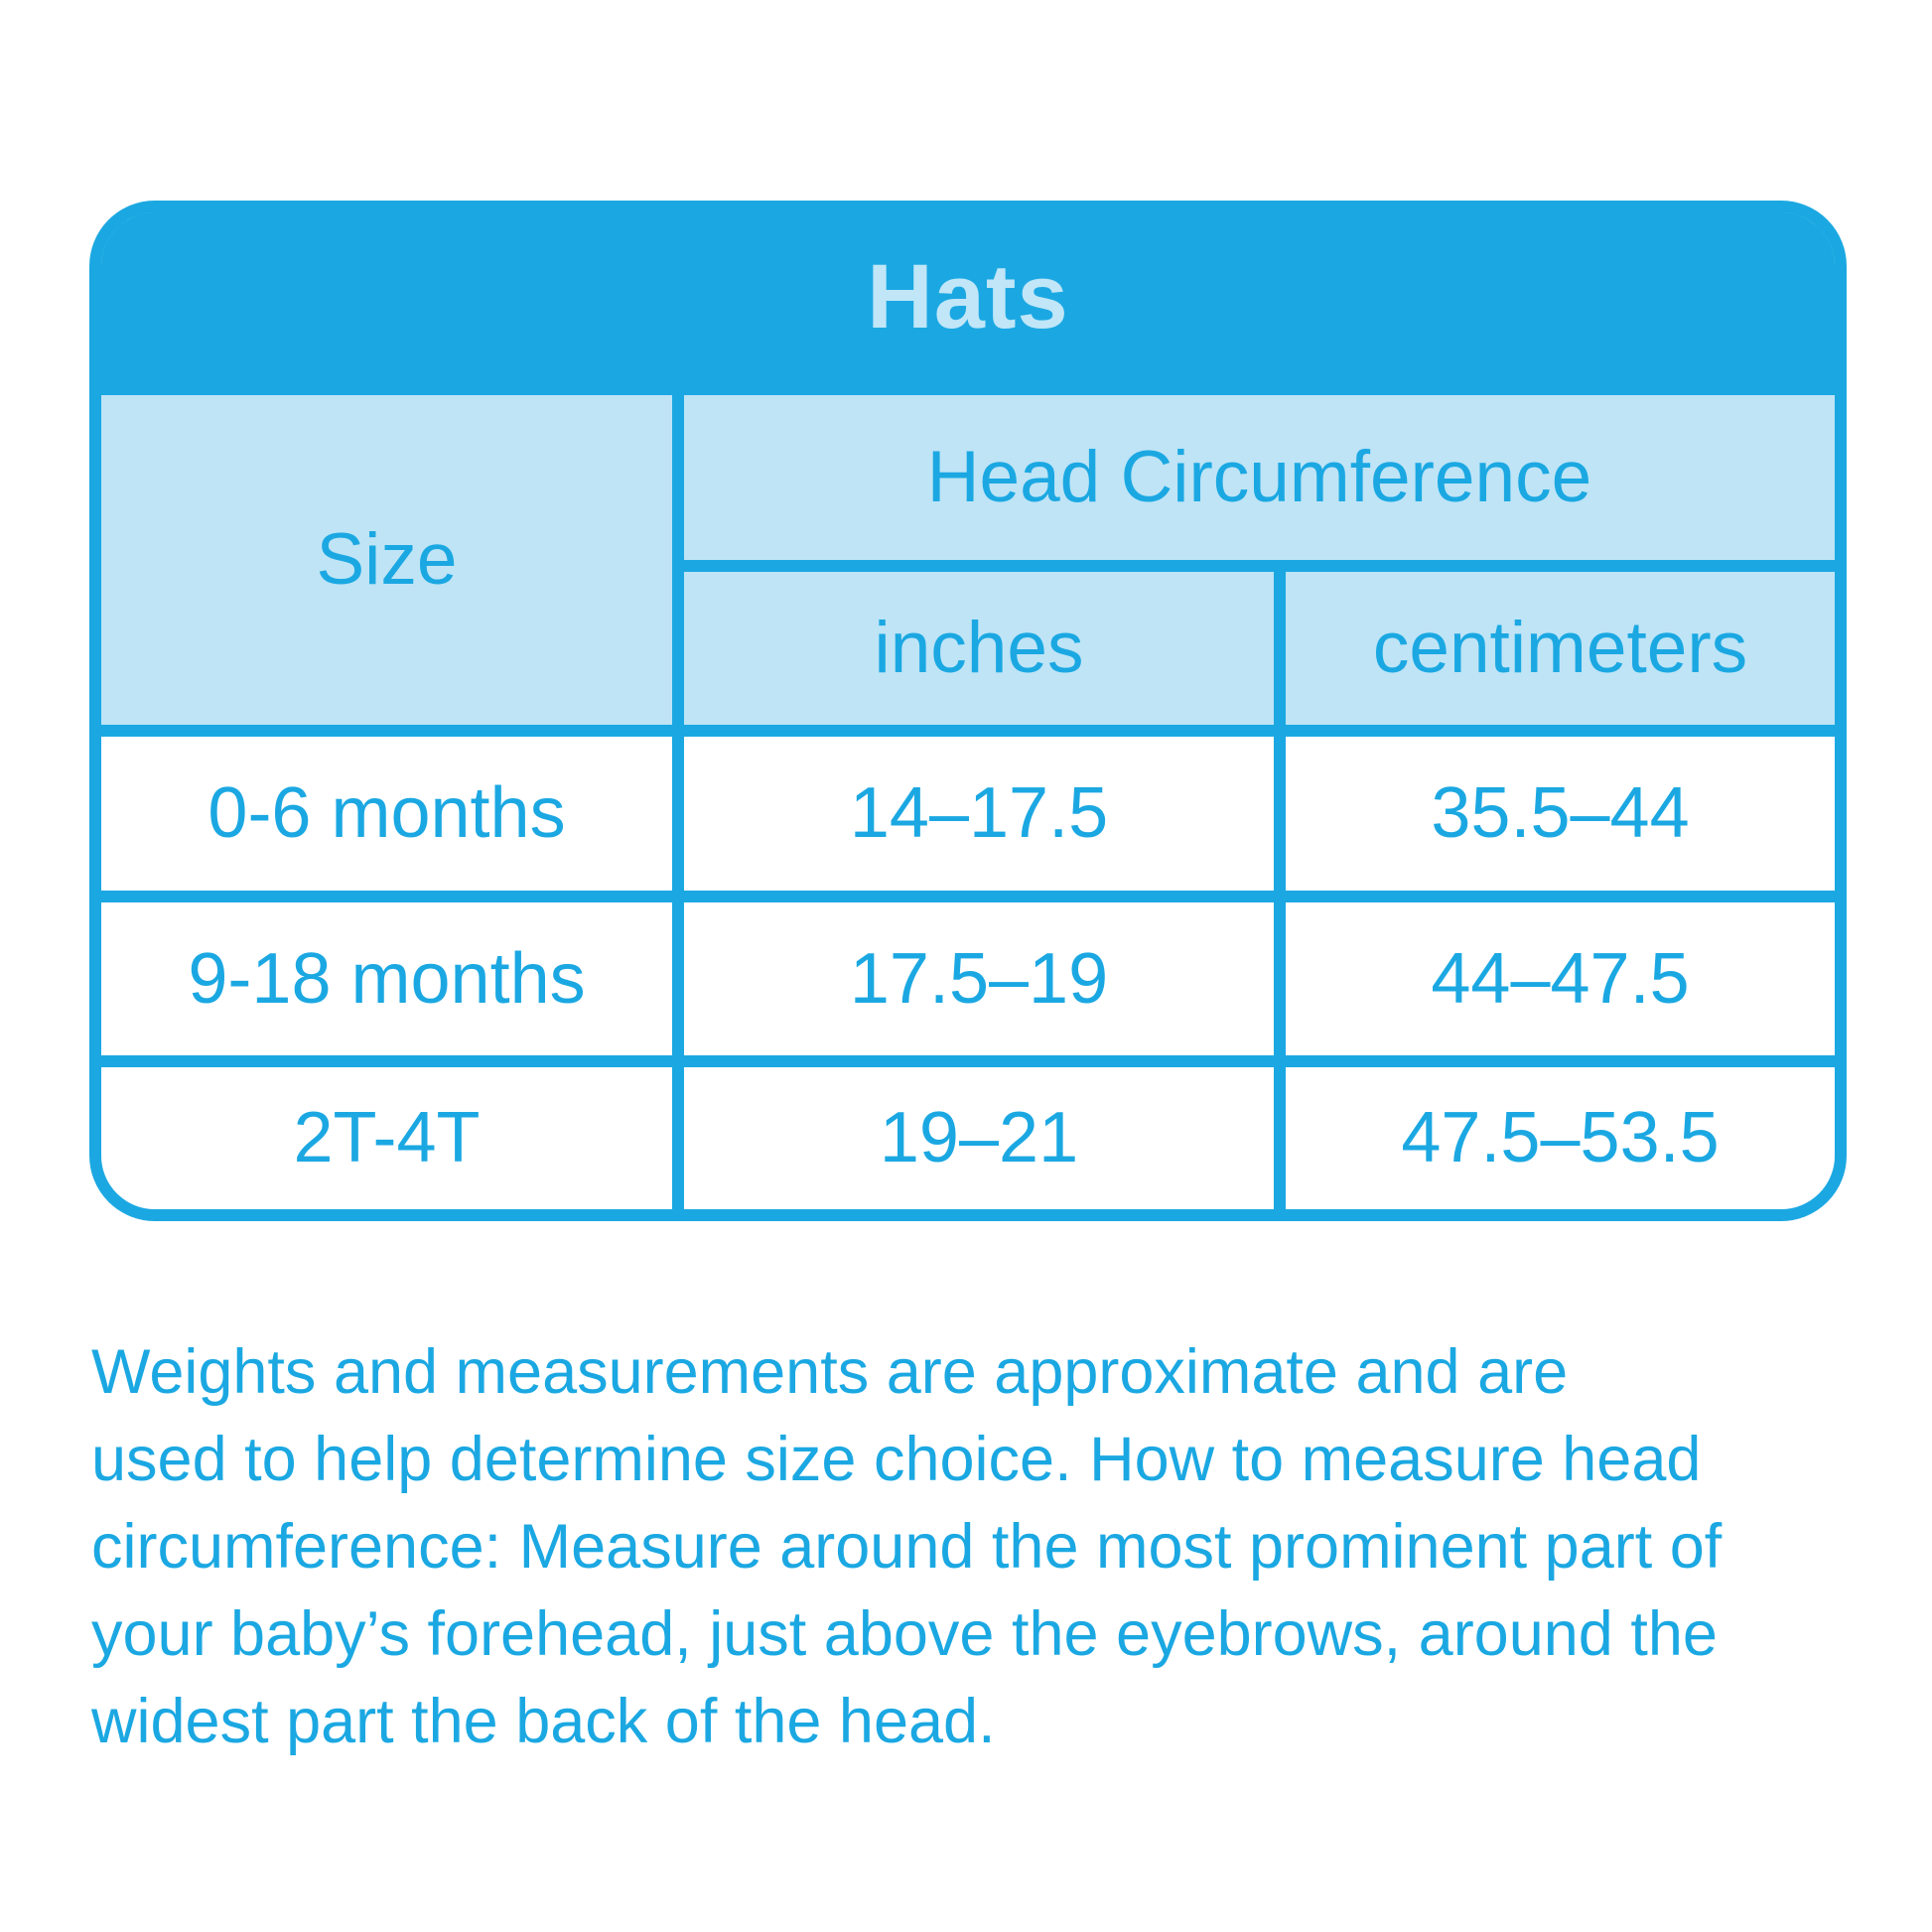 The image size is (1932, 1932). Describe the element at coordinates (968, 298) in the screenshot. I see `table-title: Hats` at that location.